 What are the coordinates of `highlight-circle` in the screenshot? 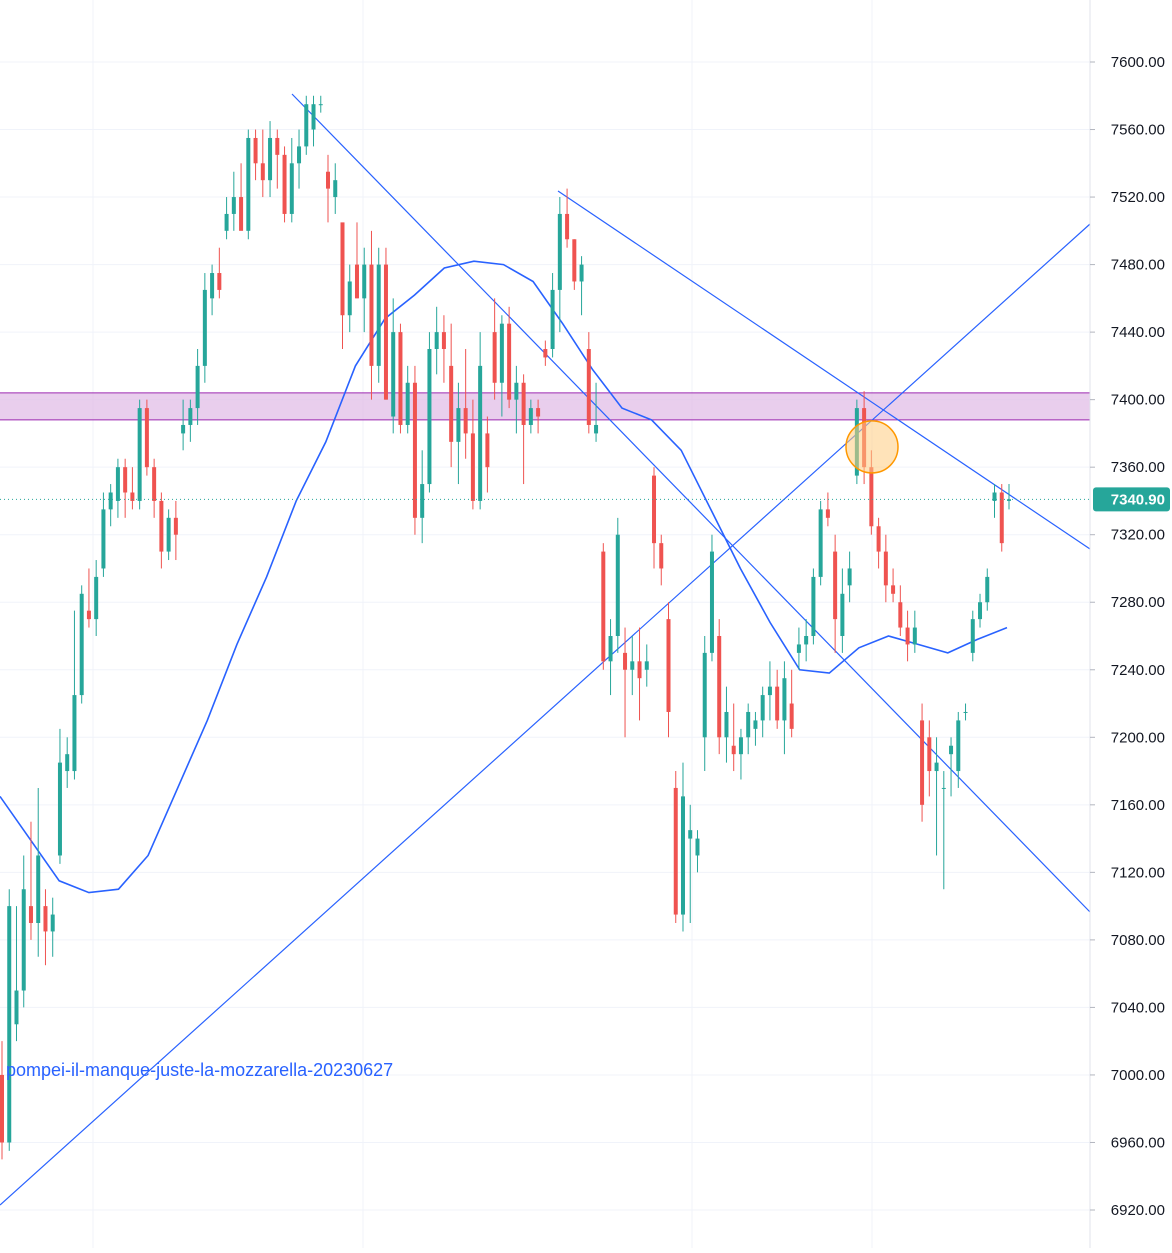 It's located at (872, 447).